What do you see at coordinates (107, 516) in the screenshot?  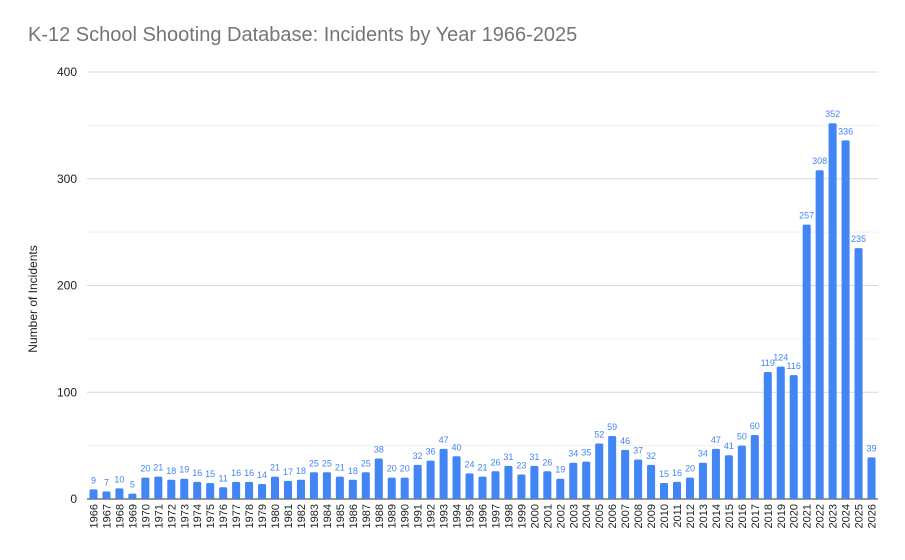 I see `x-tick-label: 1967` at bounding box center [107, 516].